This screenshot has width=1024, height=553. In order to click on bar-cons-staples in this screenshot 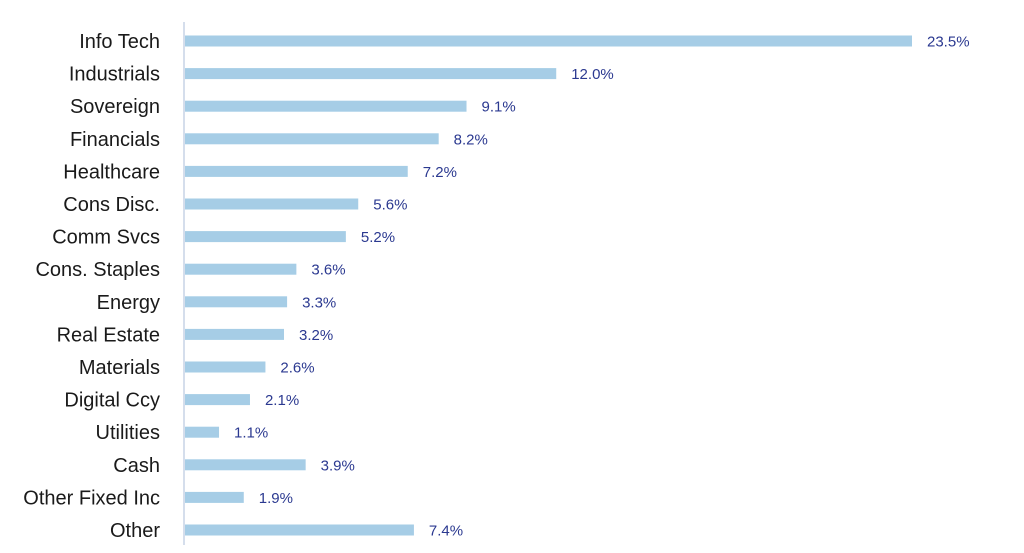, I will do `click(241, 269)`.